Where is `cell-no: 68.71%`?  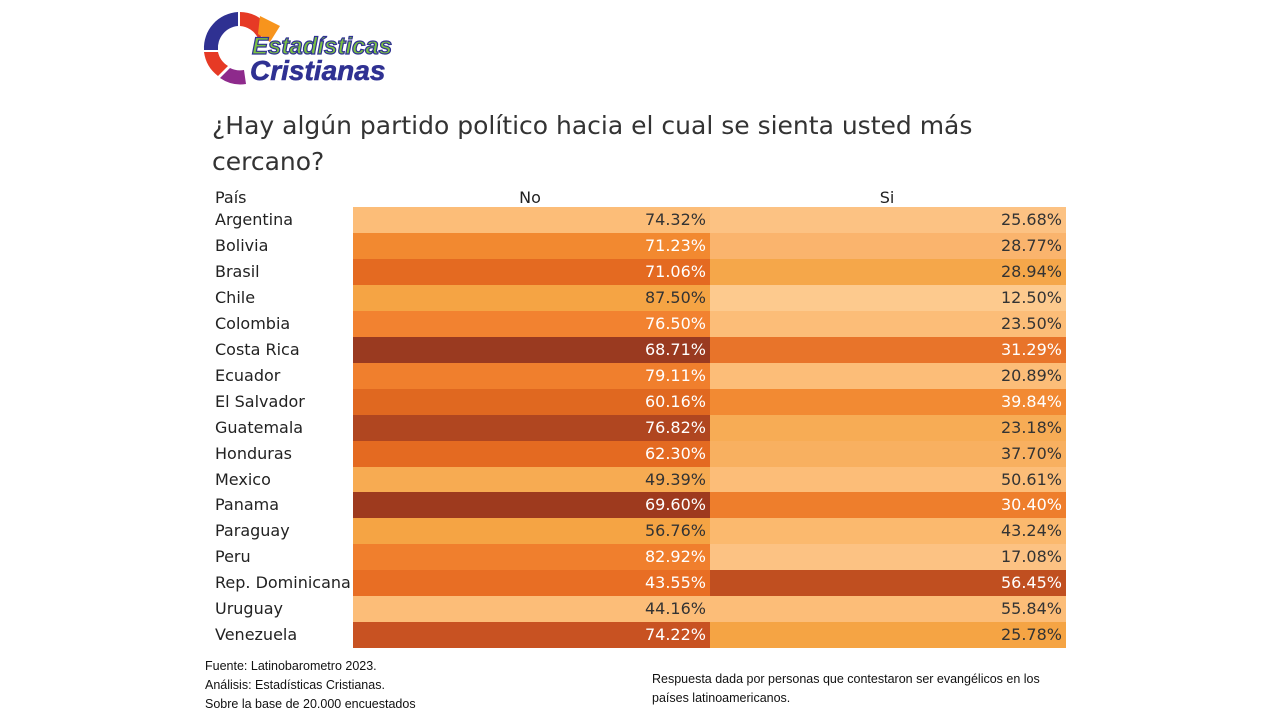
cell-no: 68.71% is located at coordinates (531, 350).